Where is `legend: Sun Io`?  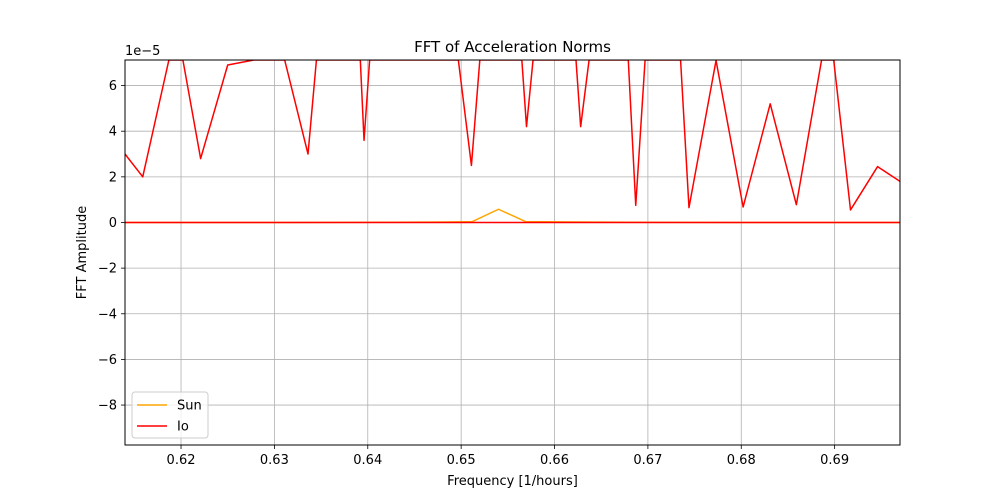
legend: Sun Io is located at coordinates (170, 415).